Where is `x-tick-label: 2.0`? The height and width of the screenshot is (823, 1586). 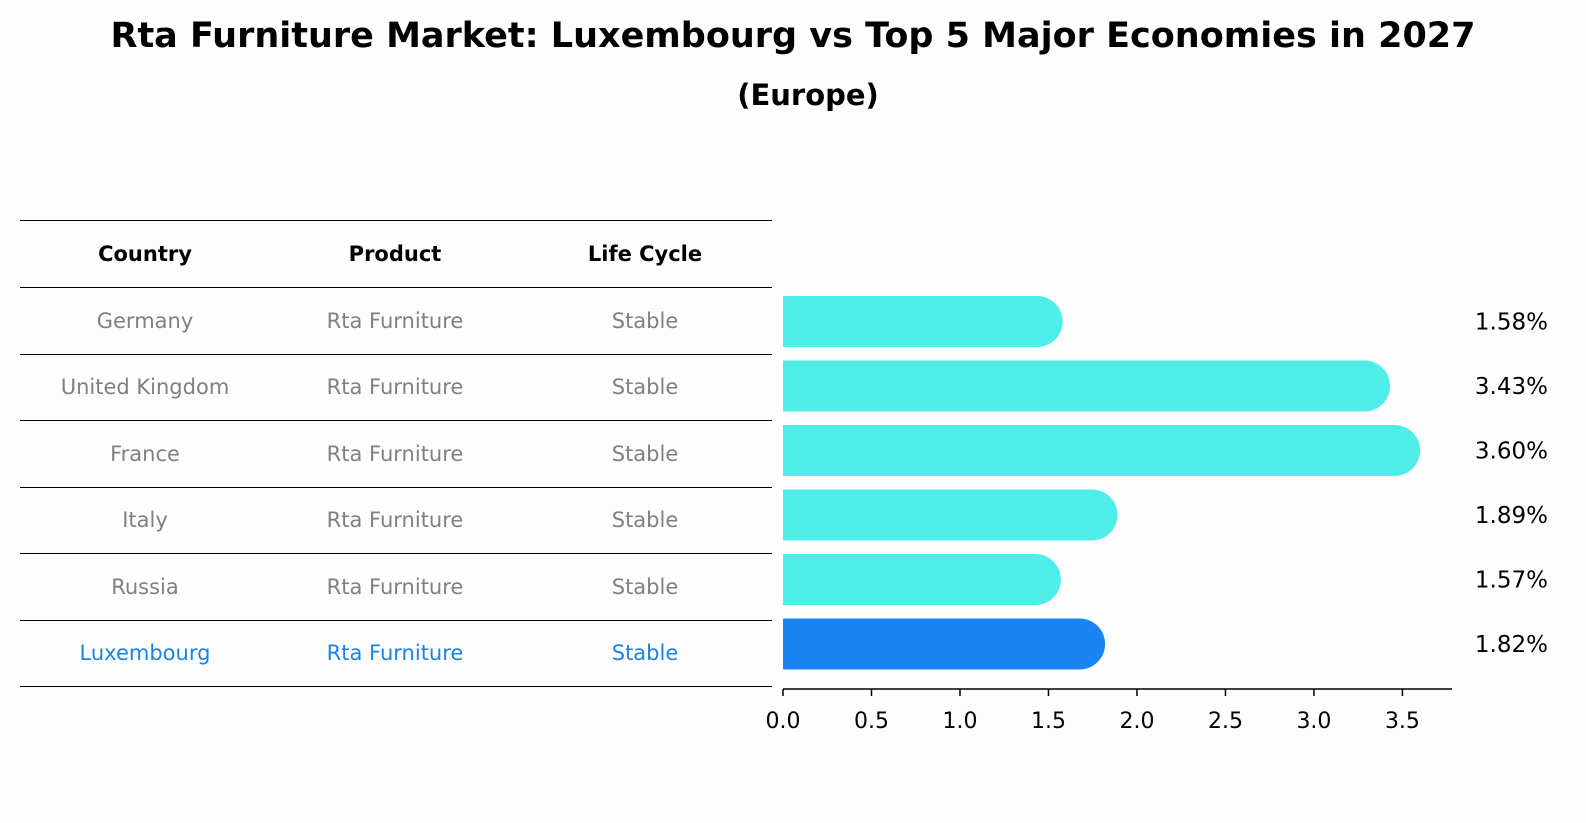 x-tick-label: 2.0 is located at coordinates (1136, 721).